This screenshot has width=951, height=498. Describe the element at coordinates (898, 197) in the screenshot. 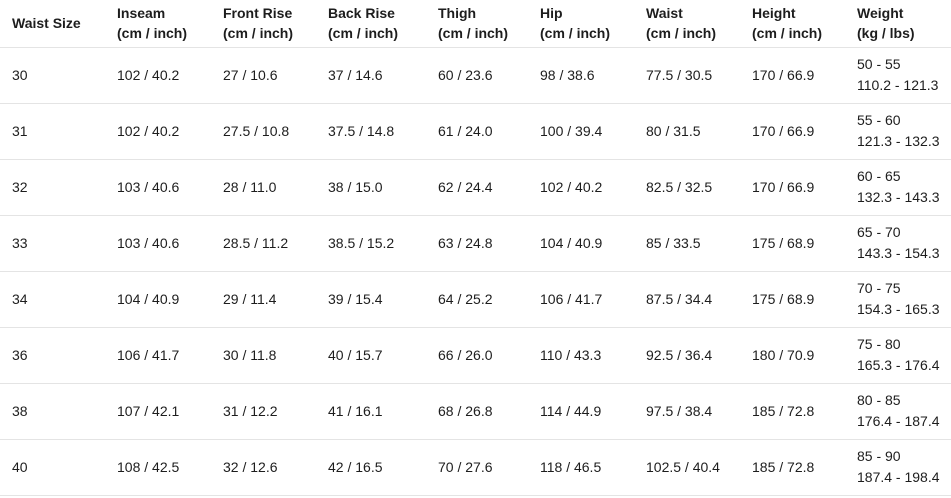

I see `weight-lbs: 132.3 - 143.3` at that location.